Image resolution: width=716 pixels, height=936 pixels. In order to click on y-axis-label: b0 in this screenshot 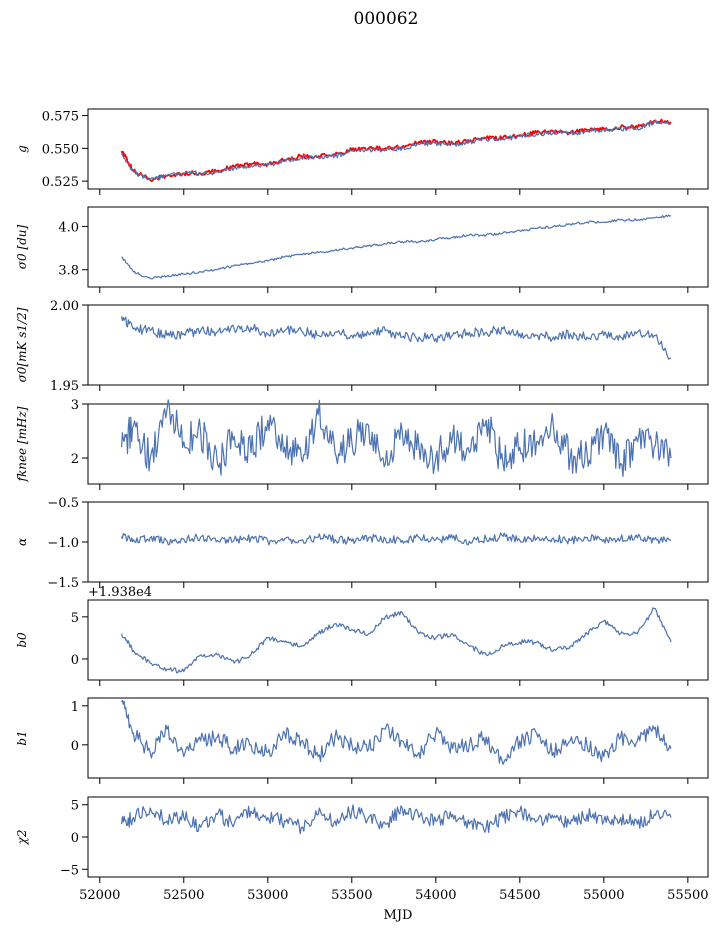, I will do `click(22, 640)`.